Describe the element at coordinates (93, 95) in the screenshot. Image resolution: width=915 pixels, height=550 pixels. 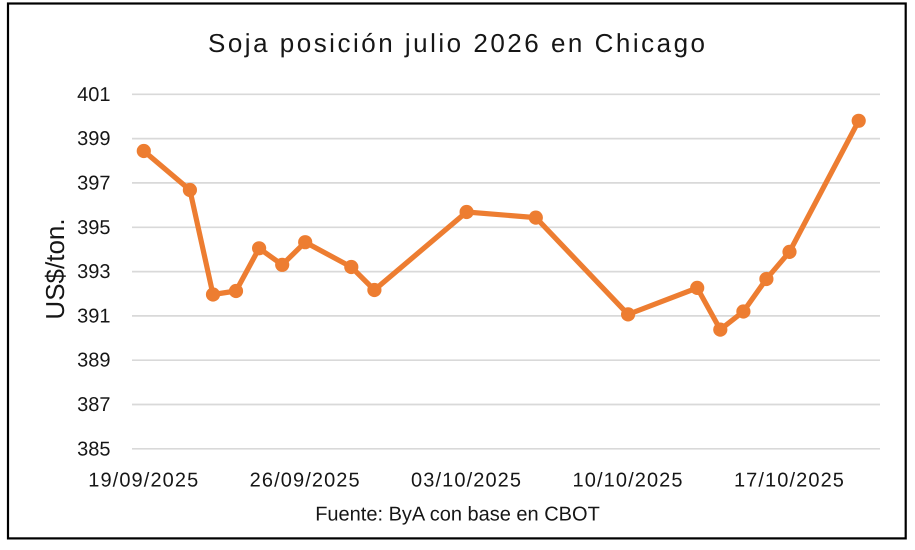
I see `svg-text: 401` at that location.